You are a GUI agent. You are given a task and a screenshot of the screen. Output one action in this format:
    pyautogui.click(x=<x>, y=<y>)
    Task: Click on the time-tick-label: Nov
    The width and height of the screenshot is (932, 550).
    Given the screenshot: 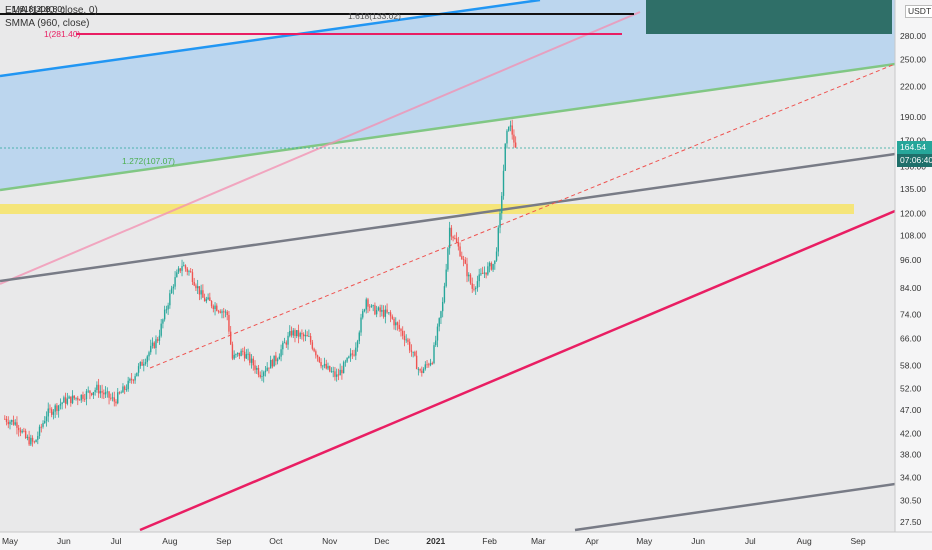 What is the action you would take?
    pyautogui.click(x=330, y=541)
    